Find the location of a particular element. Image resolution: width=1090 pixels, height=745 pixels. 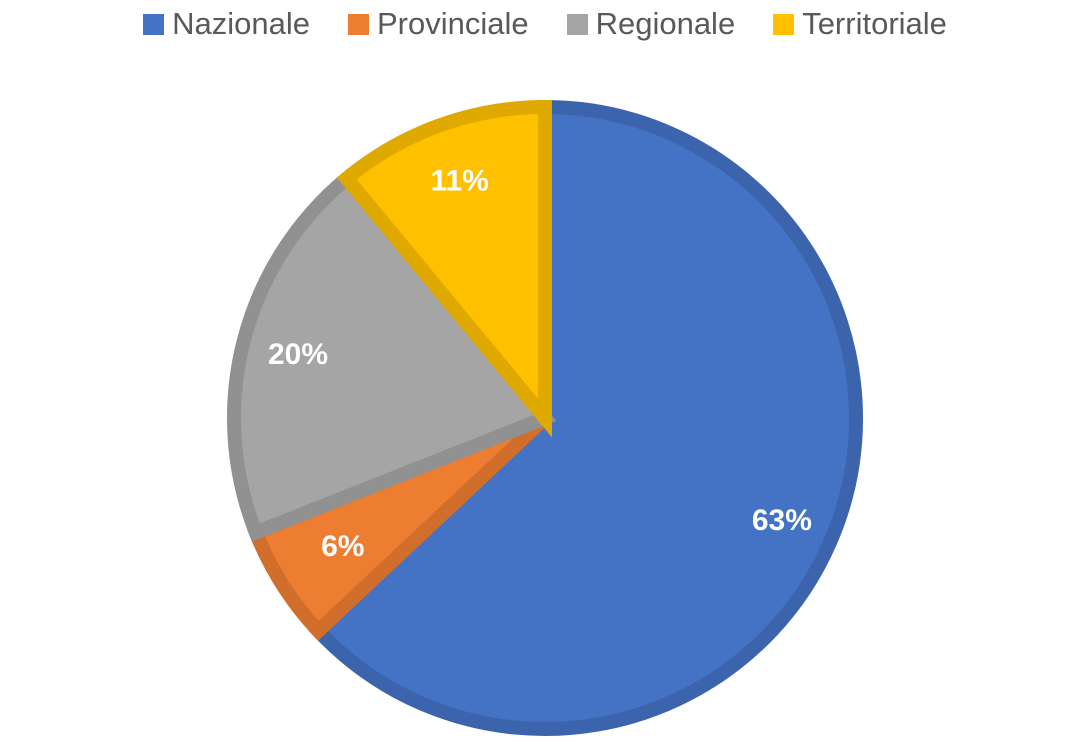

legend-swatch-territoriale is located at coordinates (784, 24).